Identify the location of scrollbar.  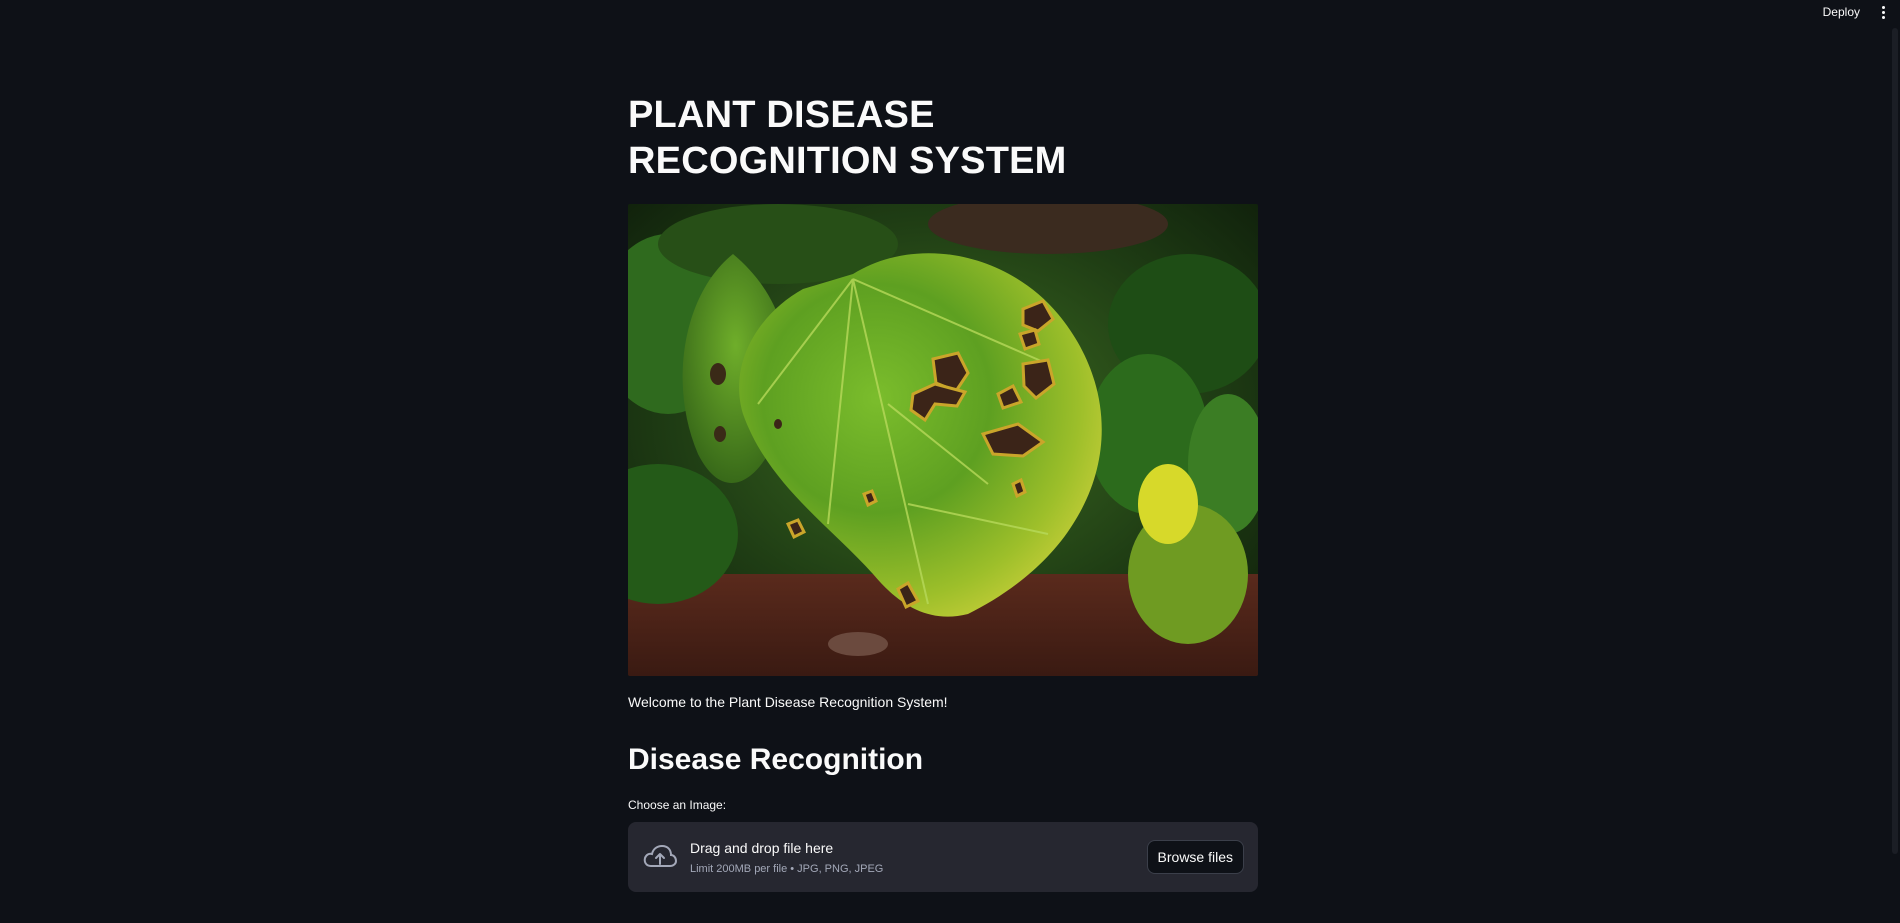
(1895, 441).